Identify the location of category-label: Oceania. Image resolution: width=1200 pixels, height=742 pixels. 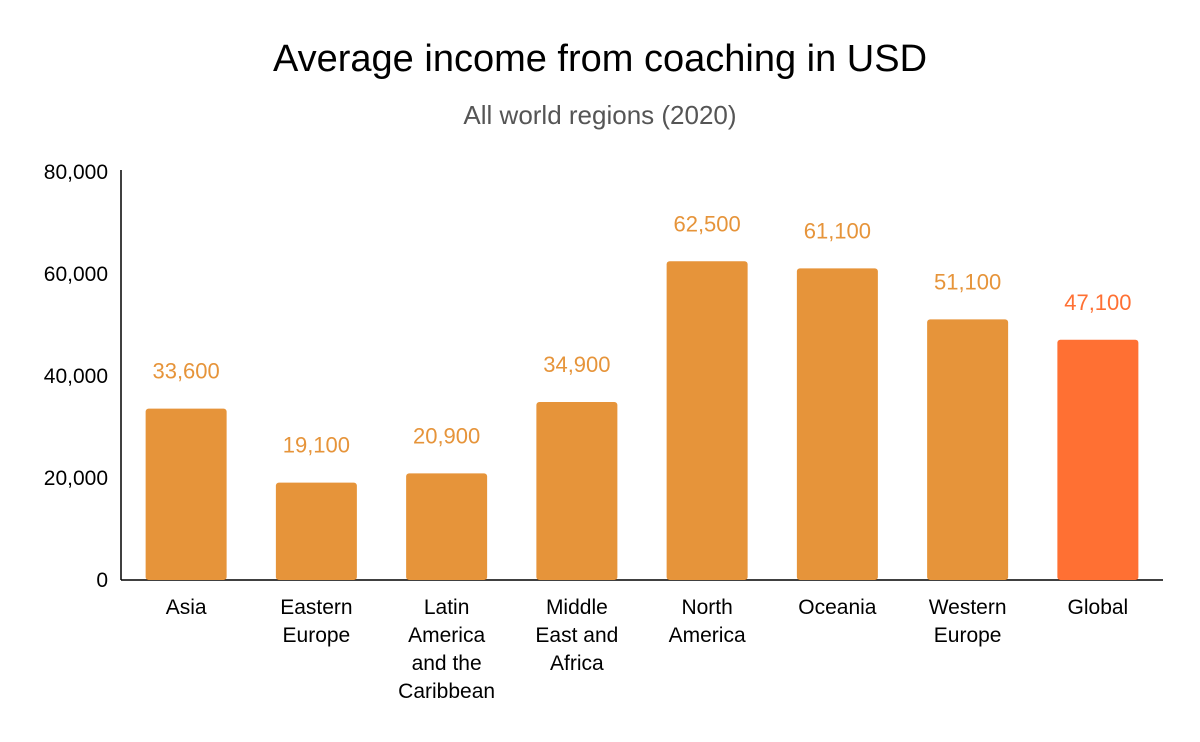
(837, 607).